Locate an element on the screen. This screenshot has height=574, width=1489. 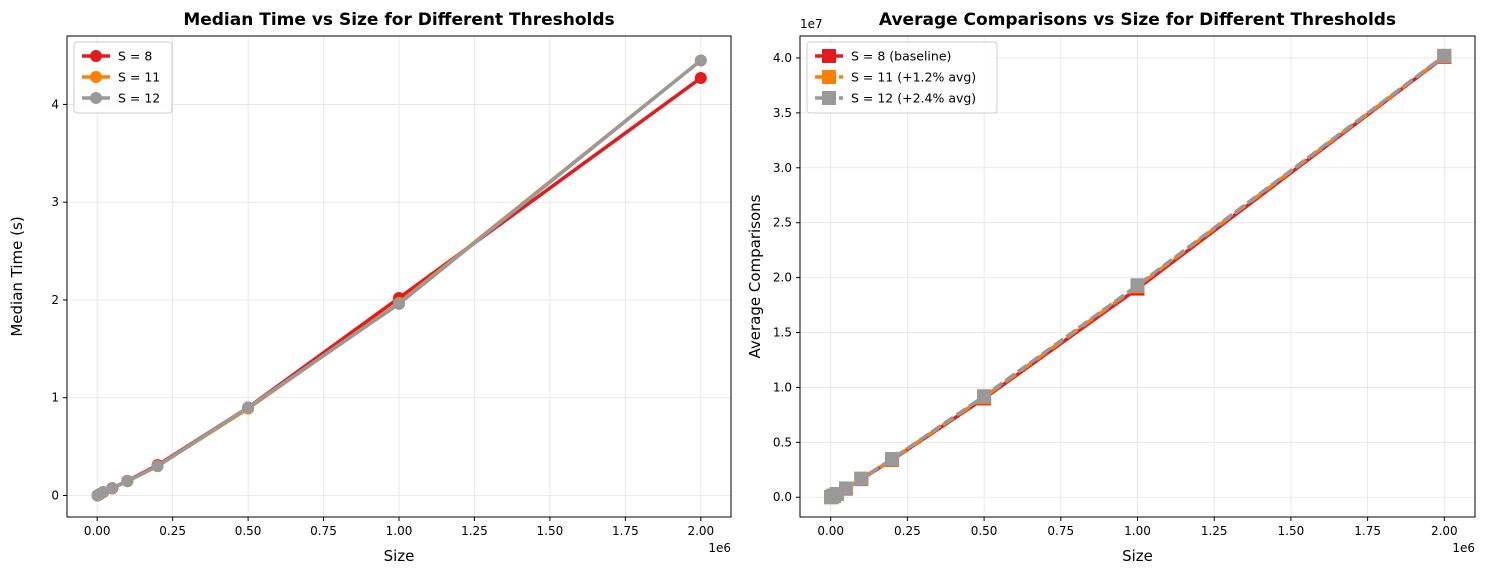
legend-box is located at coordinates (902, 77).